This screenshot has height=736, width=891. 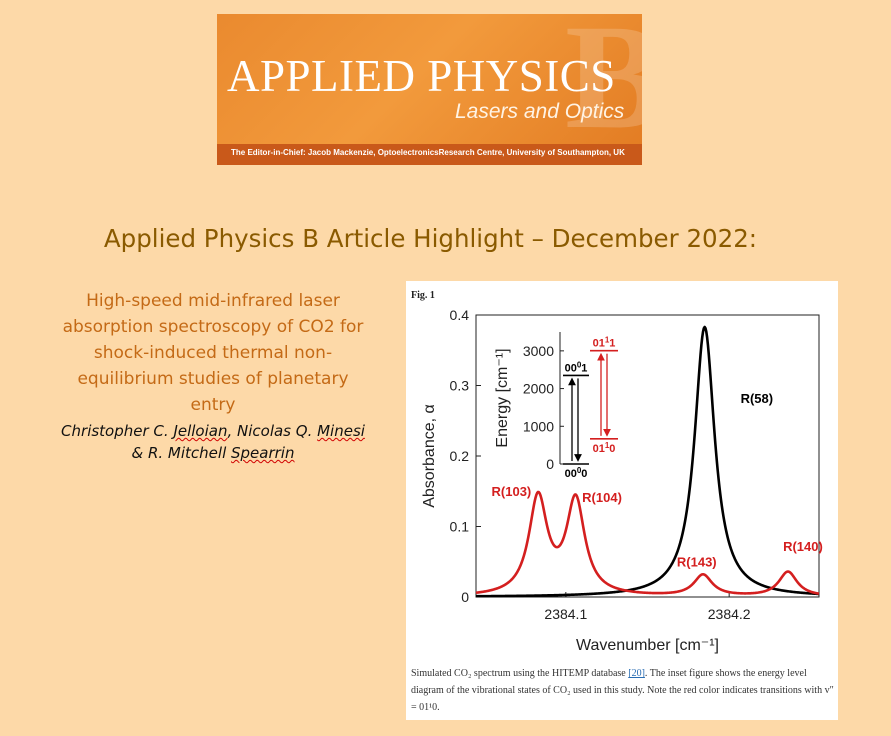 I want to click on caption-reference-link: [20], so click(x=636, y=673).